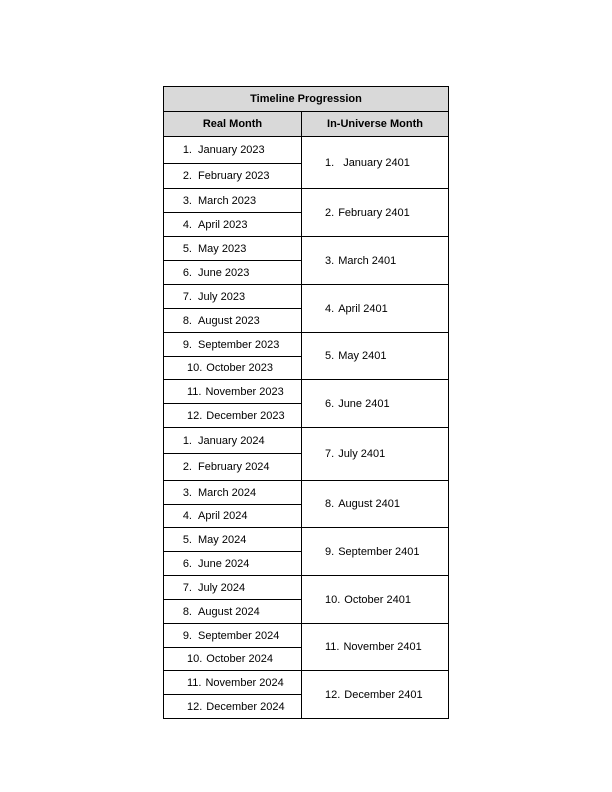 The image size is (612, 792). What do you see at coordinates (375, 162) in the screenshot?
I see `in-universe-month-cell: 1. January 2401` at bounding box center [375, 162].